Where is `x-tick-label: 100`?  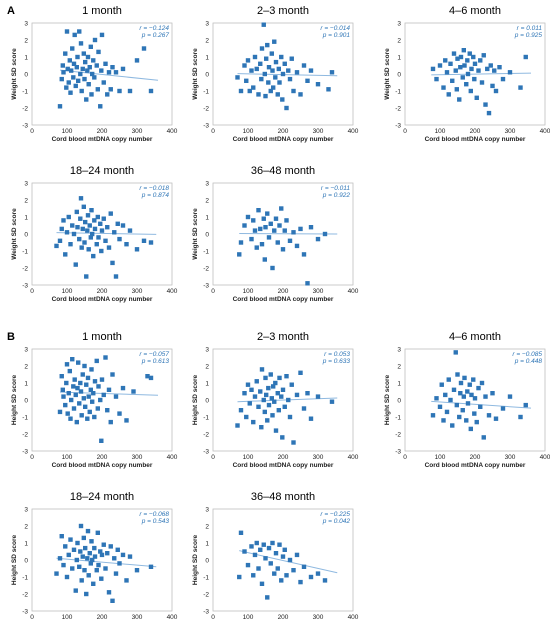
x-tick-label: 100 is located at coordinates (248, 457).